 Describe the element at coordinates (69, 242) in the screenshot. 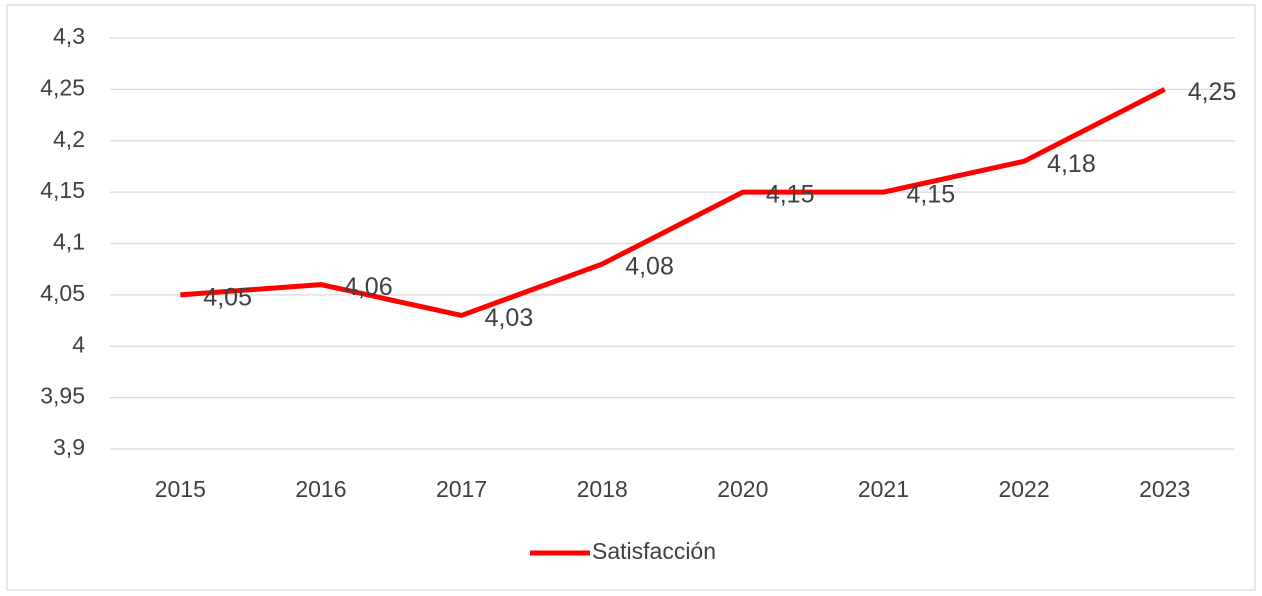

I see `y-tick-label: 4,1` at that location.